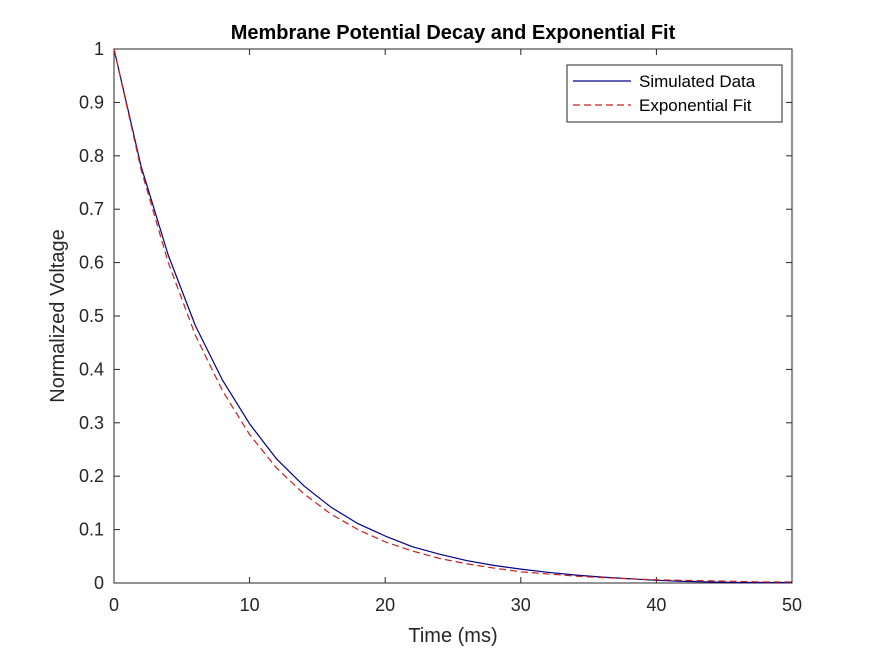 This screenshot has height=656, width=875. I want to click on y-axis-label: Normalized Voltage, so click(58, 315).